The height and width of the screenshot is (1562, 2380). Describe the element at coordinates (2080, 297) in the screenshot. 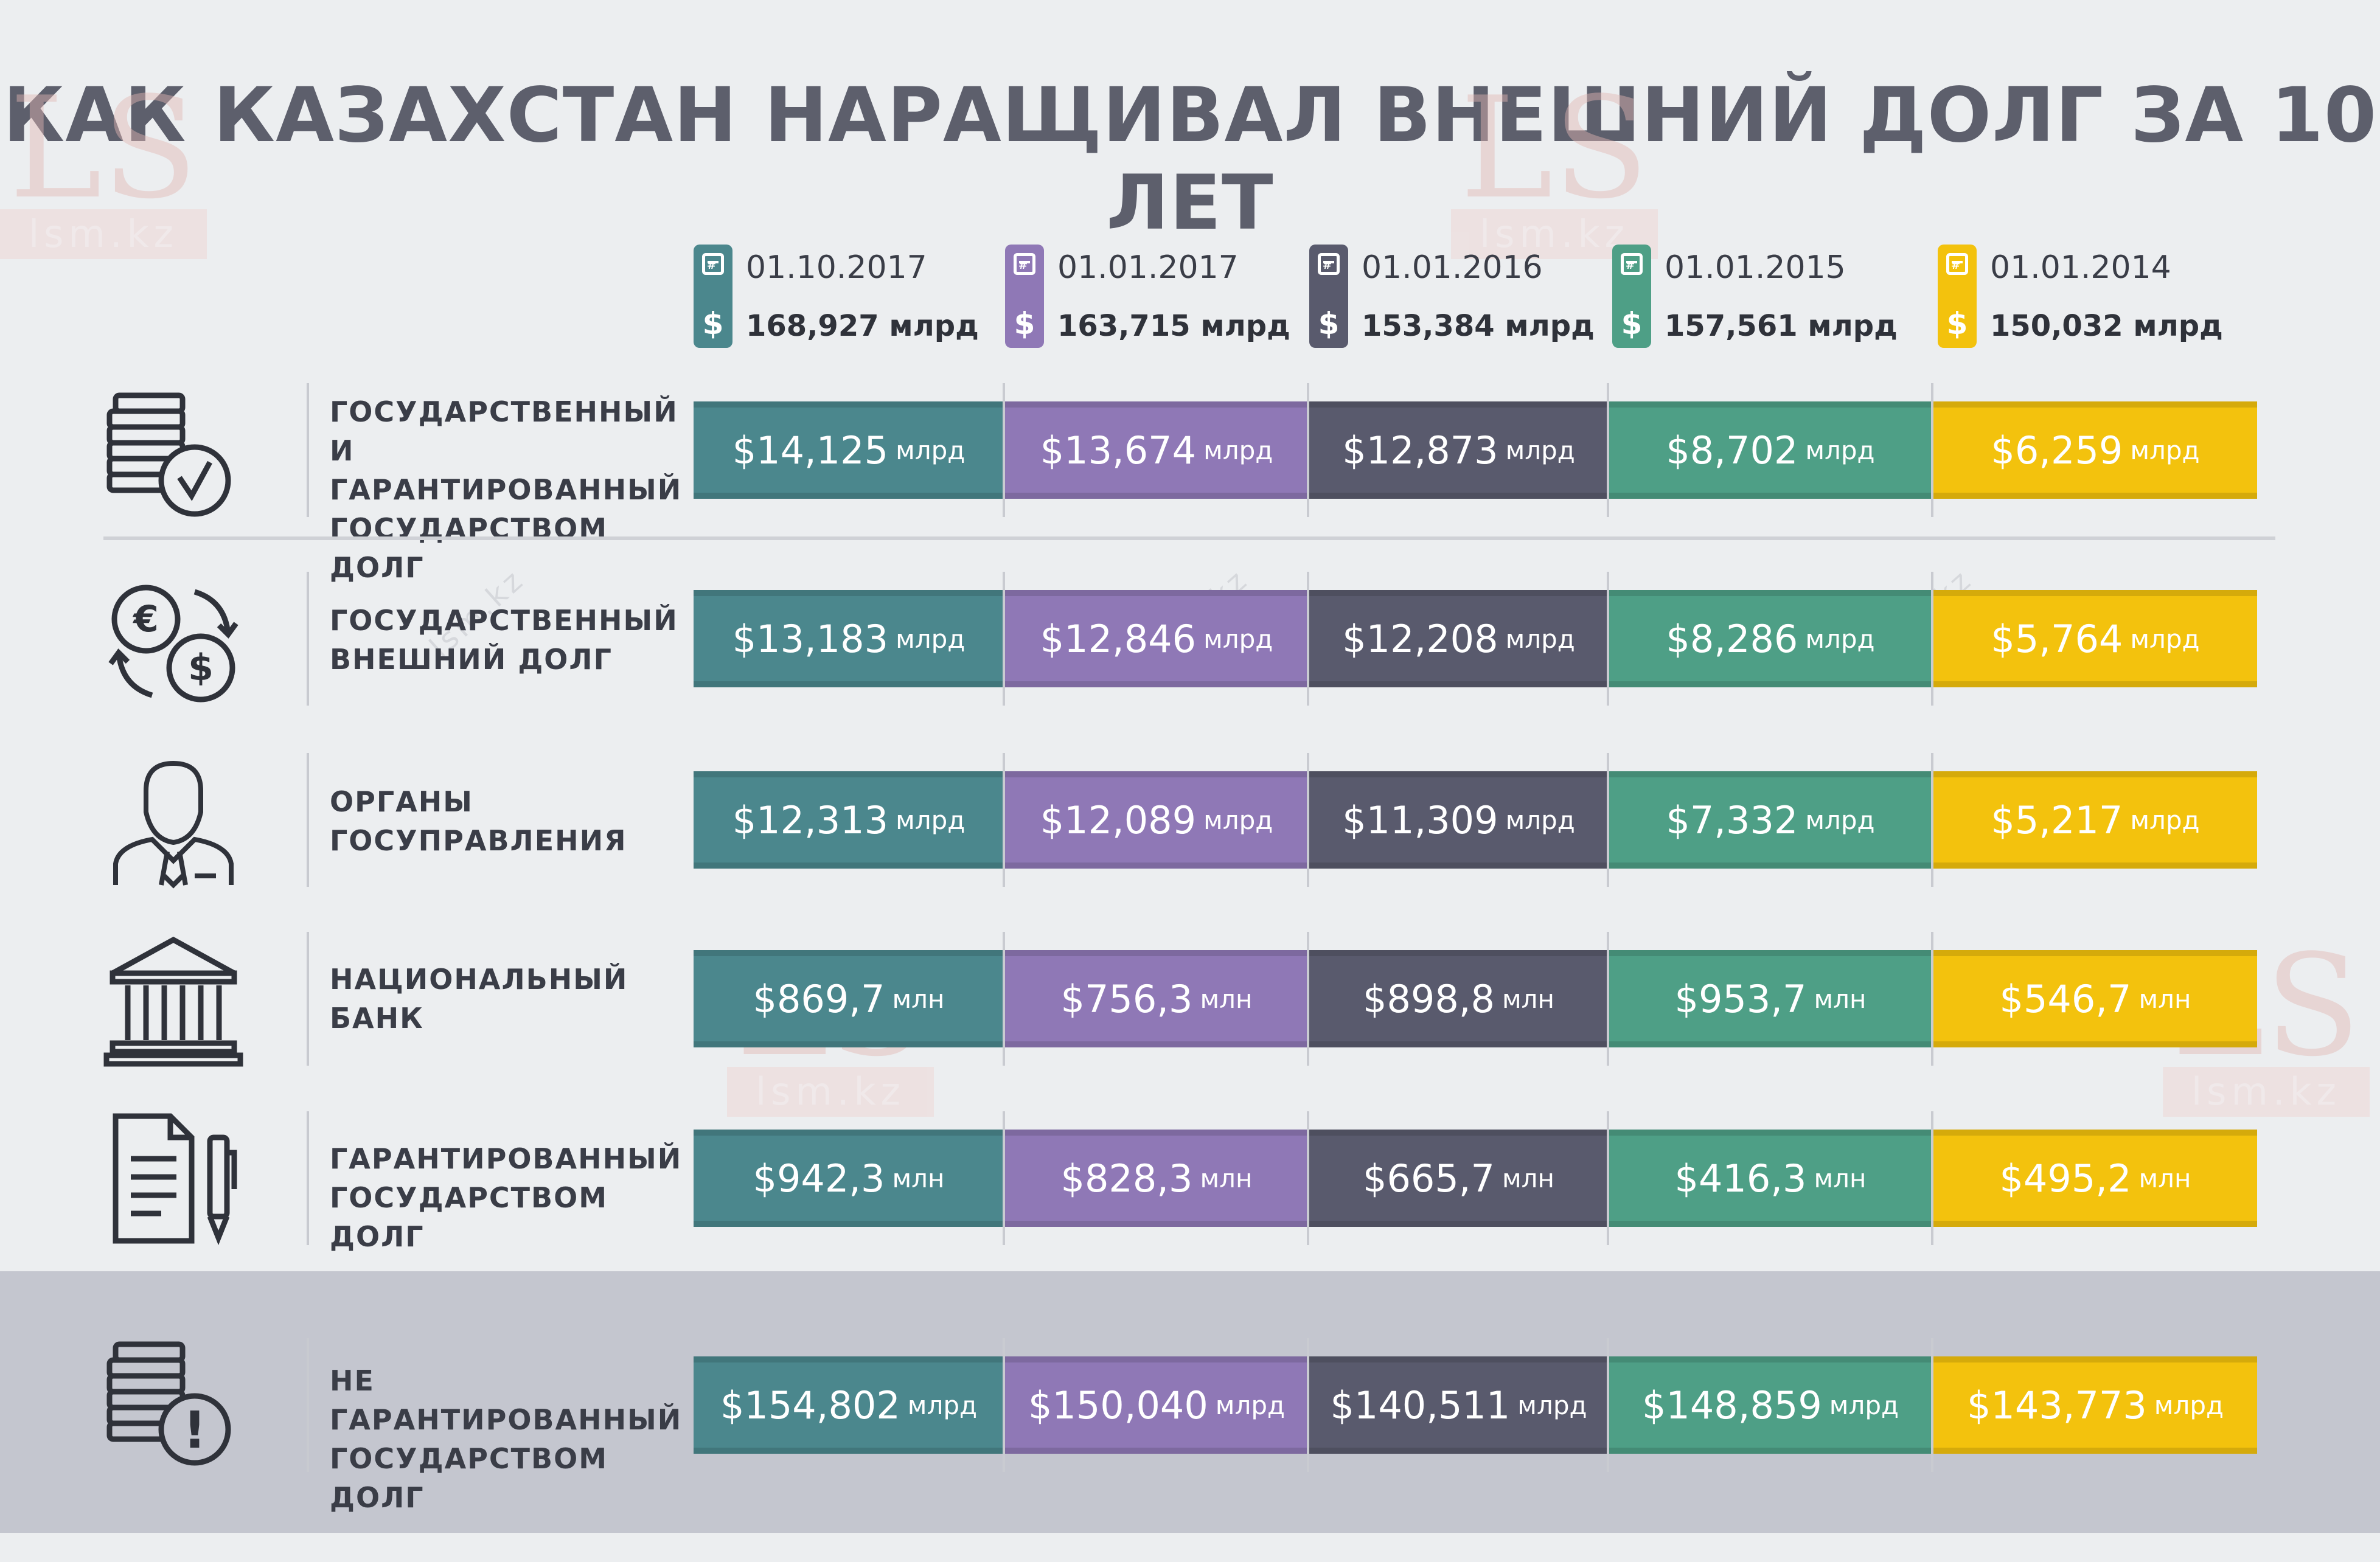

I see `column-header: $01.01.2014 150,032 млрд` at that location.